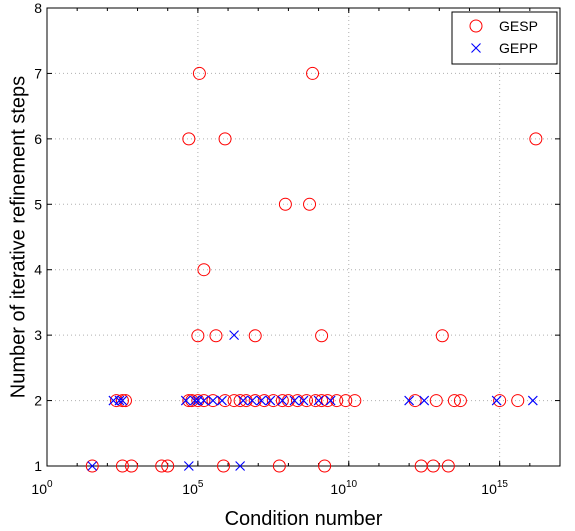 Image resolution: width=575 pixels, height=531 pixels. What do you see at coordinates (193, 488) in the screenshot?
I see `x-tick-label: 10⁵` at bounding box center [193, 488].